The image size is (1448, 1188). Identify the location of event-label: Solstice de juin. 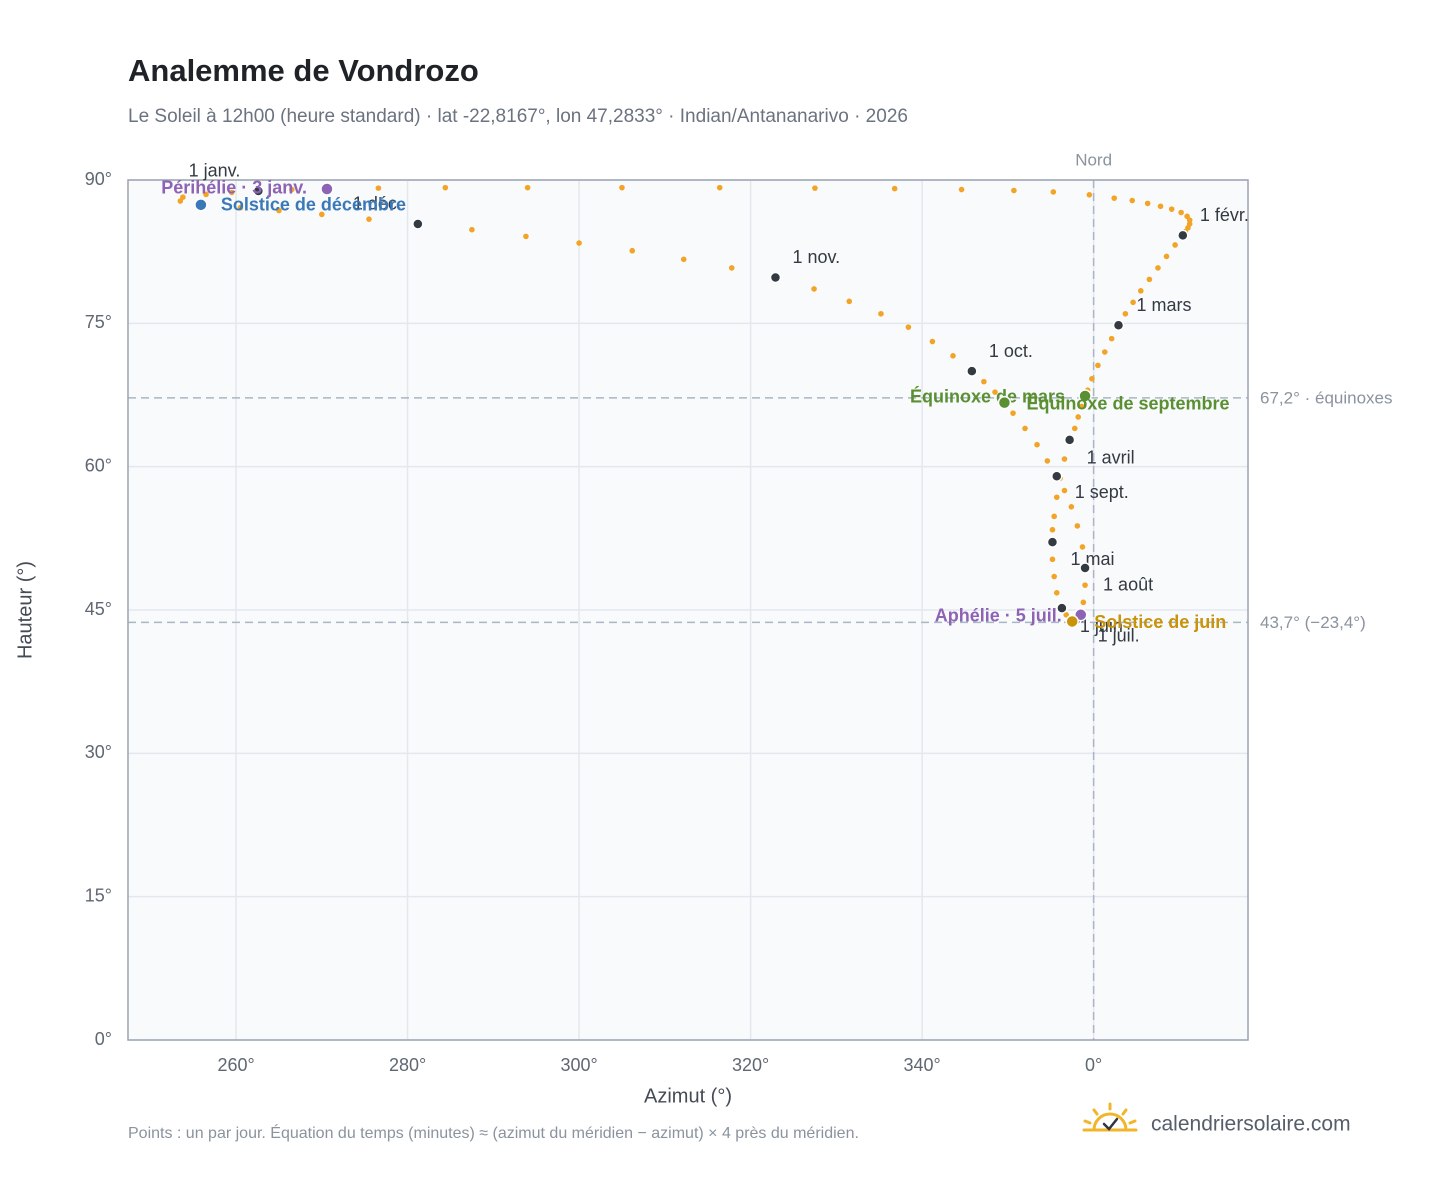
(1160, 622).